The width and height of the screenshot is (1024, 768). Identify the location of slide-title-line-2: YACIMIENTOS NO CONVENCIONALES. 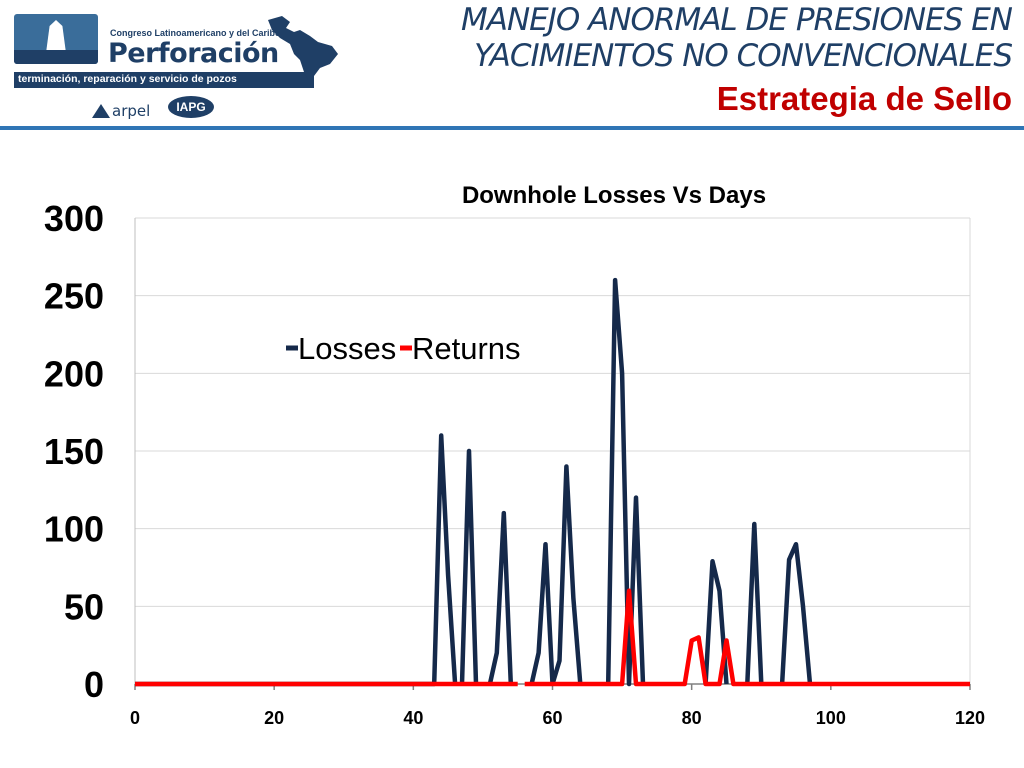
(743, 56).